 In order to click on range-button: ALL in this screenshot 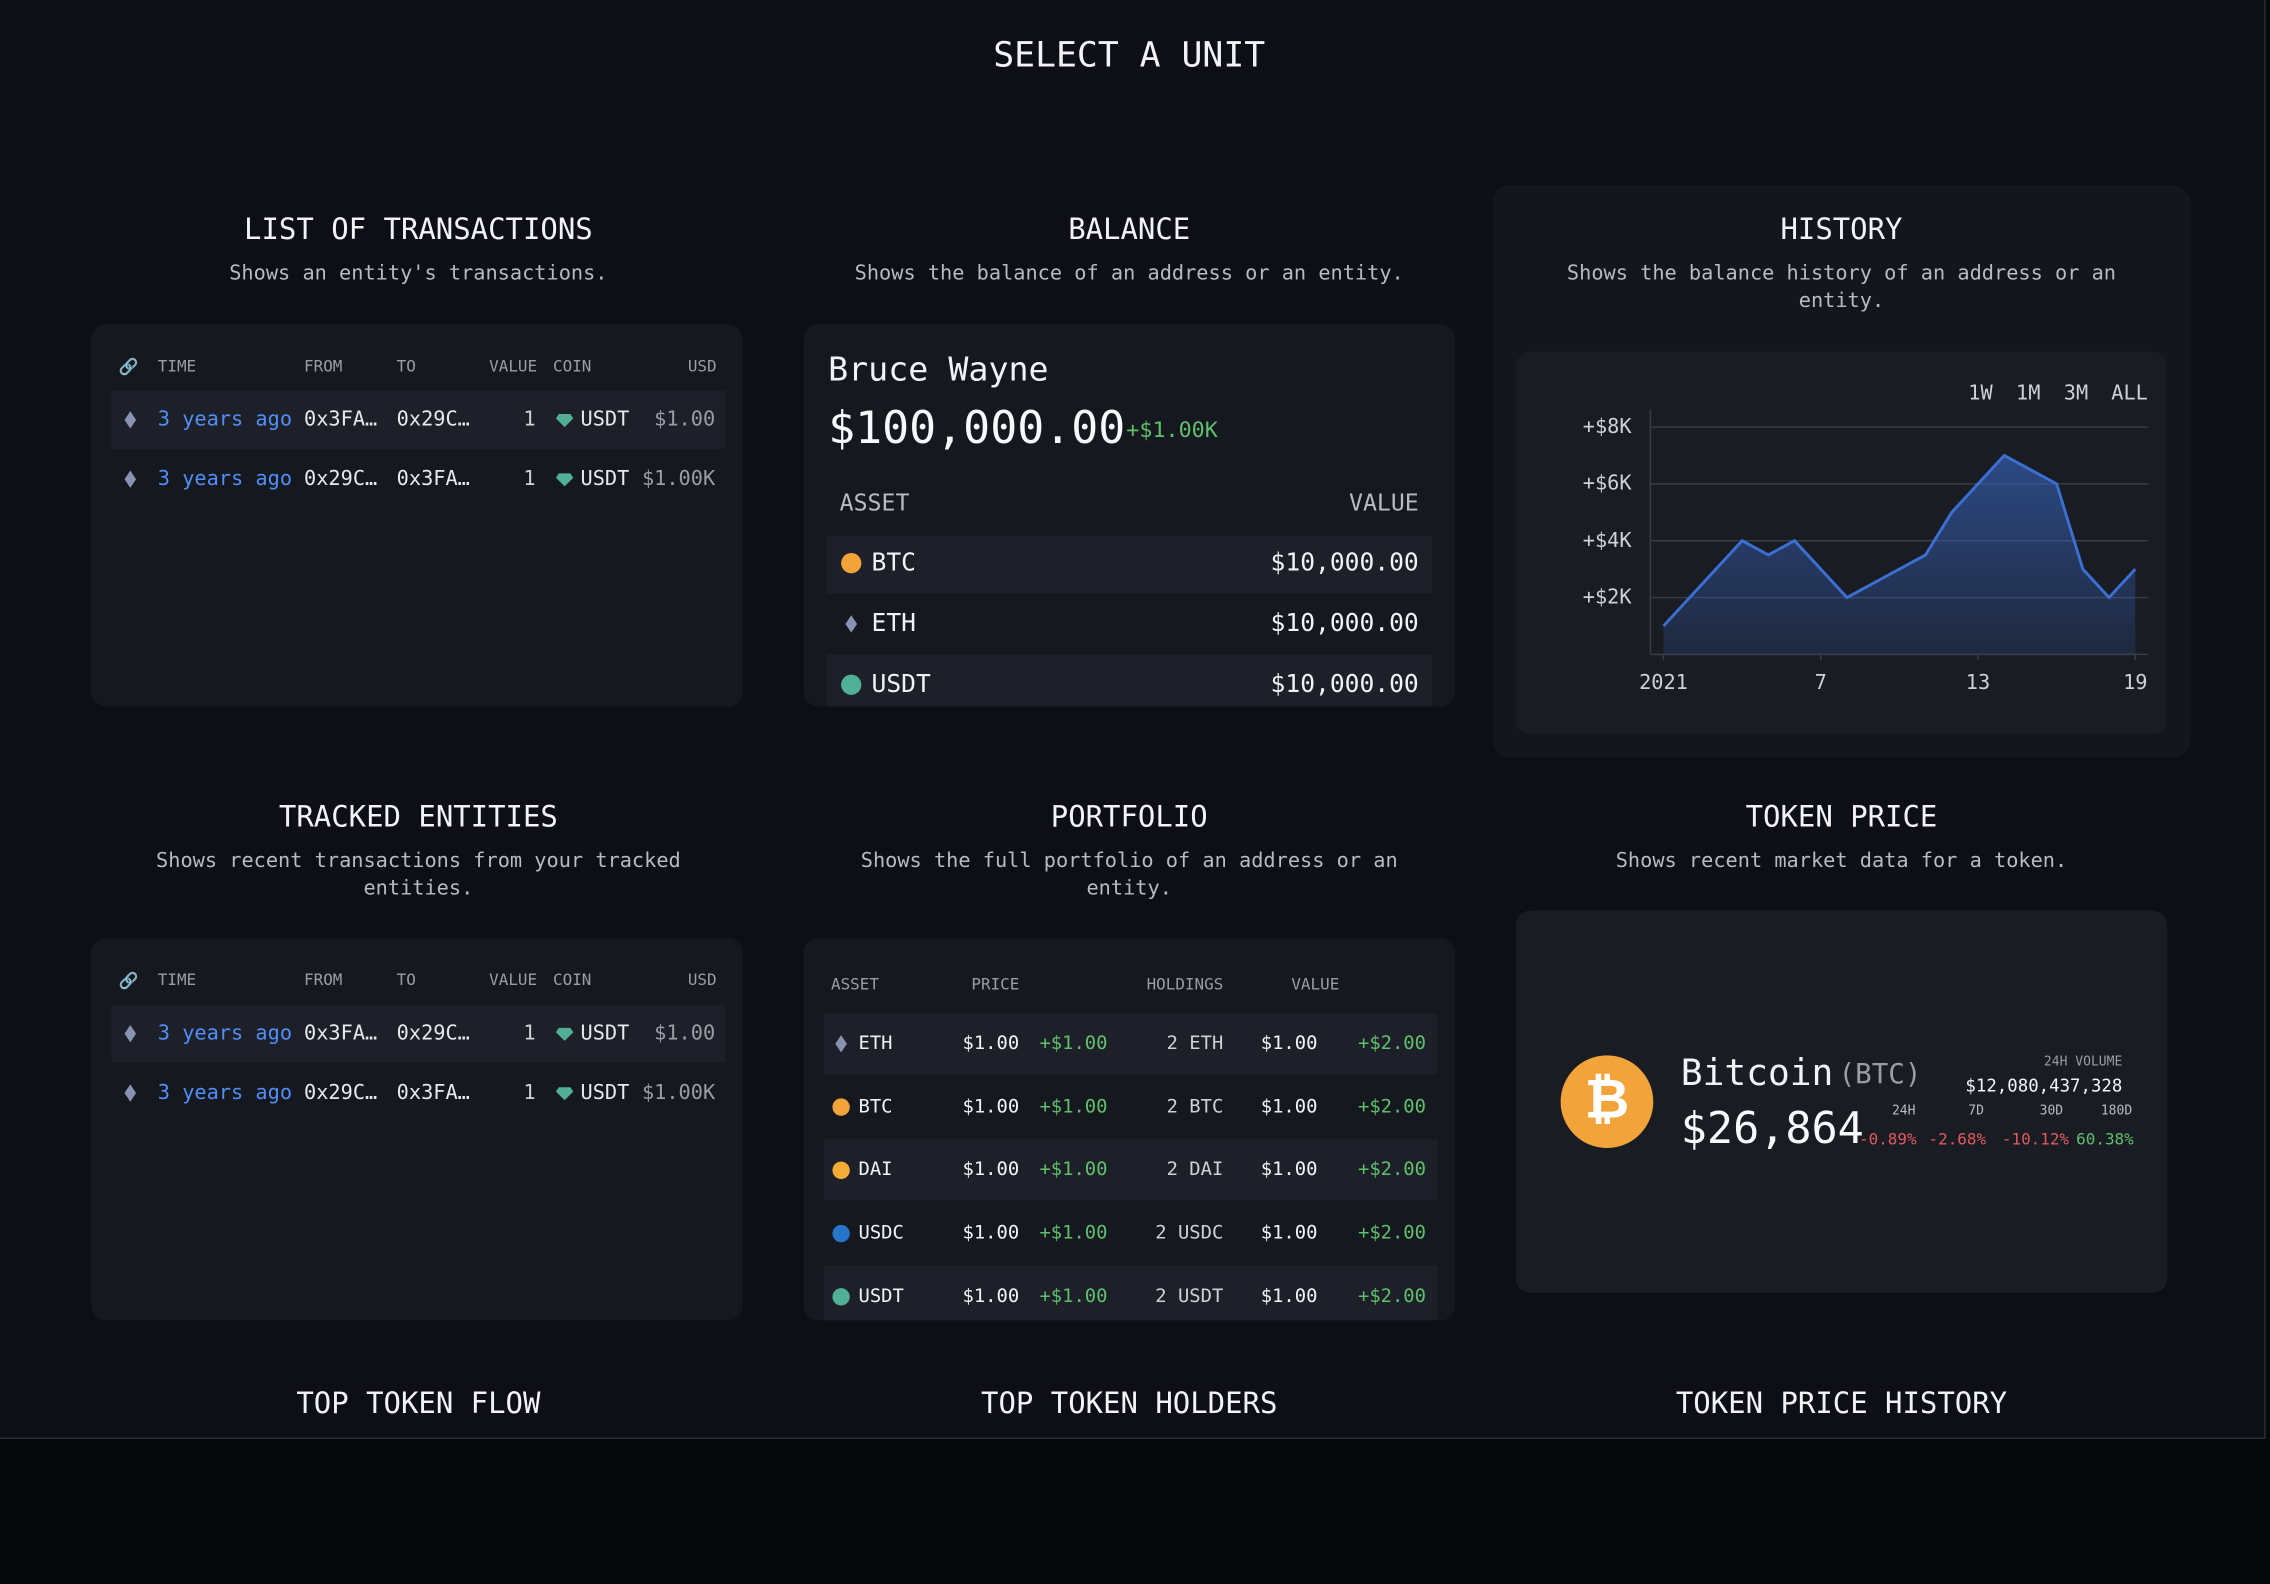, I will do `click(2129, 394)`.